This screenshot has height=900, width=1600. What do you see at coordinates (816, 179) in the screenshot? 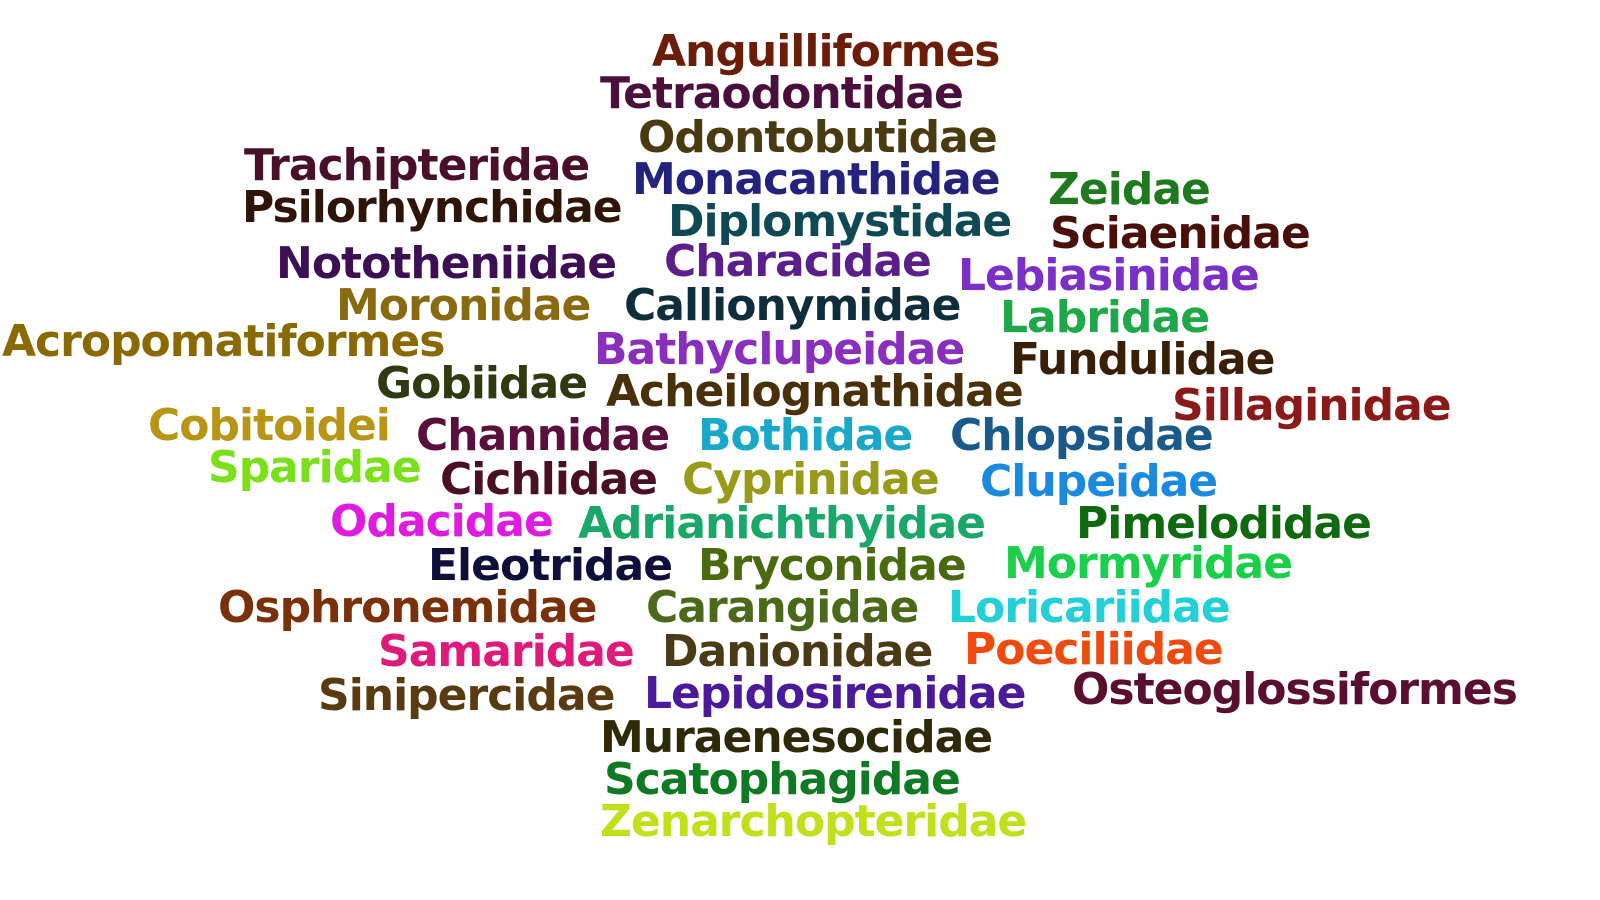
I see `word: Monacanthidae` at bounding box center [816, 179].